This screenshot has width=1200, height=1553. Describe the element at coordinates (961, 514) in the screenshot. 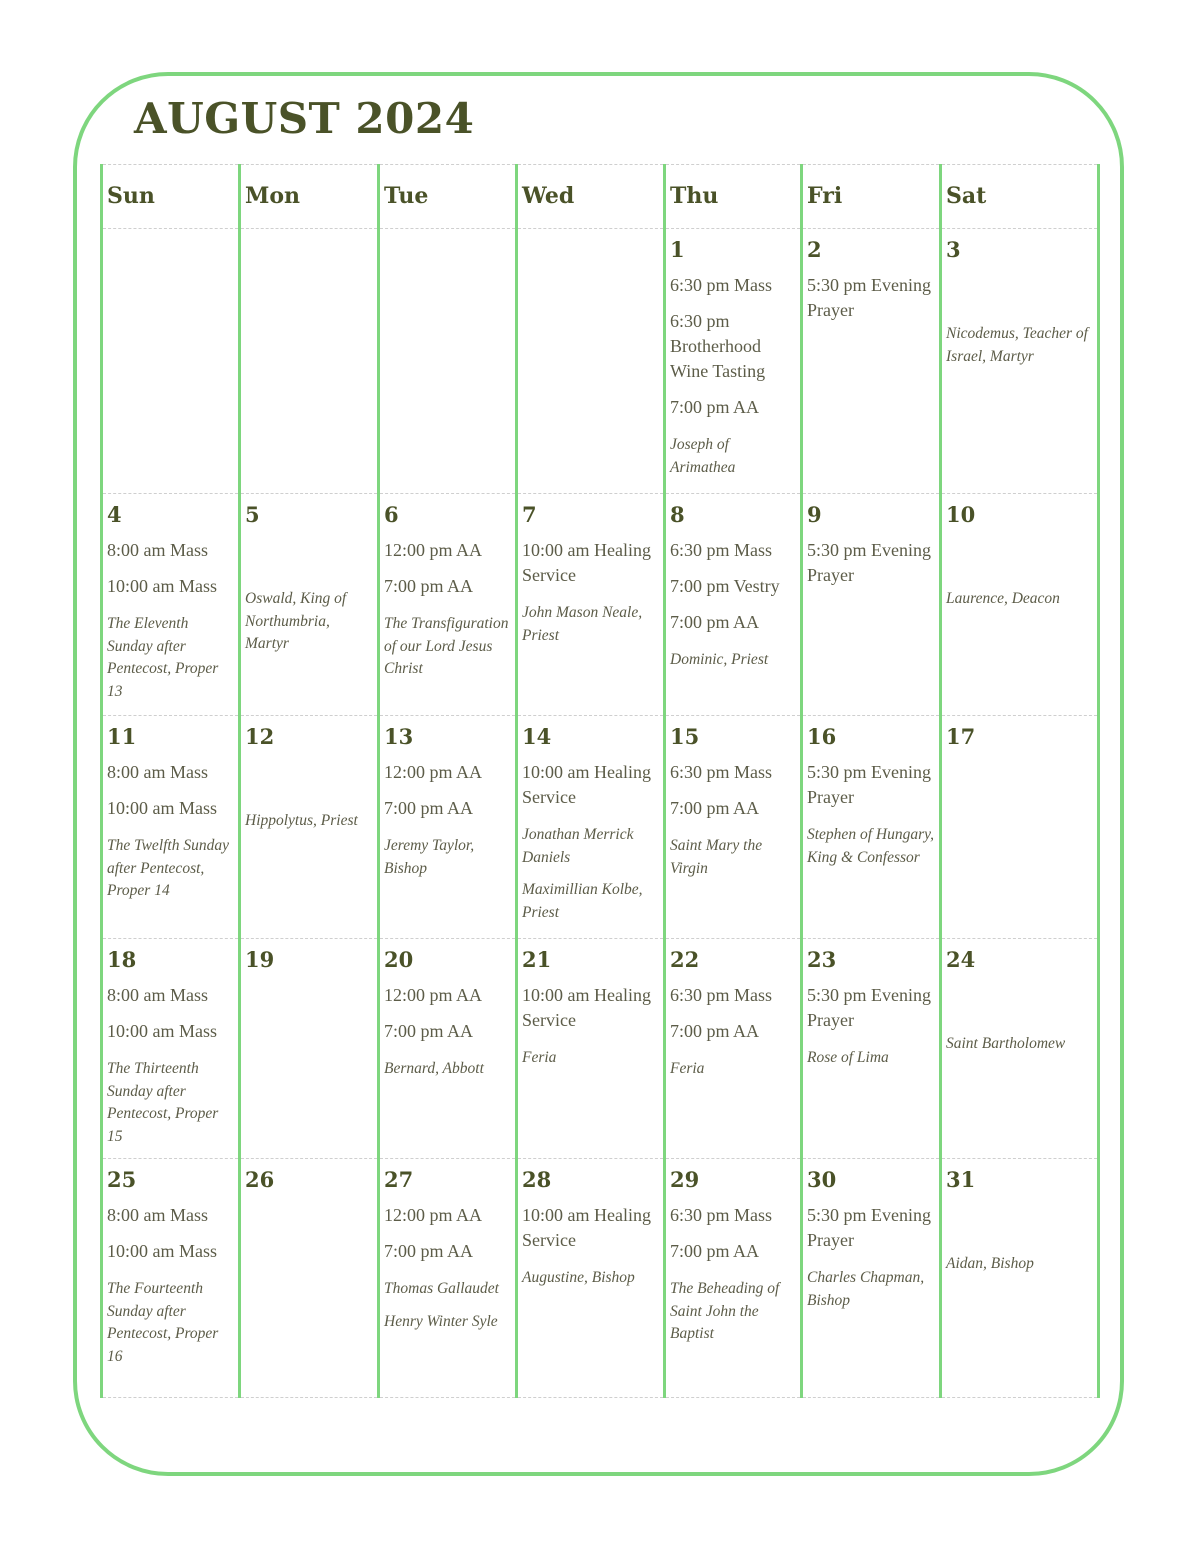

I see `day-number: 10` at that location.